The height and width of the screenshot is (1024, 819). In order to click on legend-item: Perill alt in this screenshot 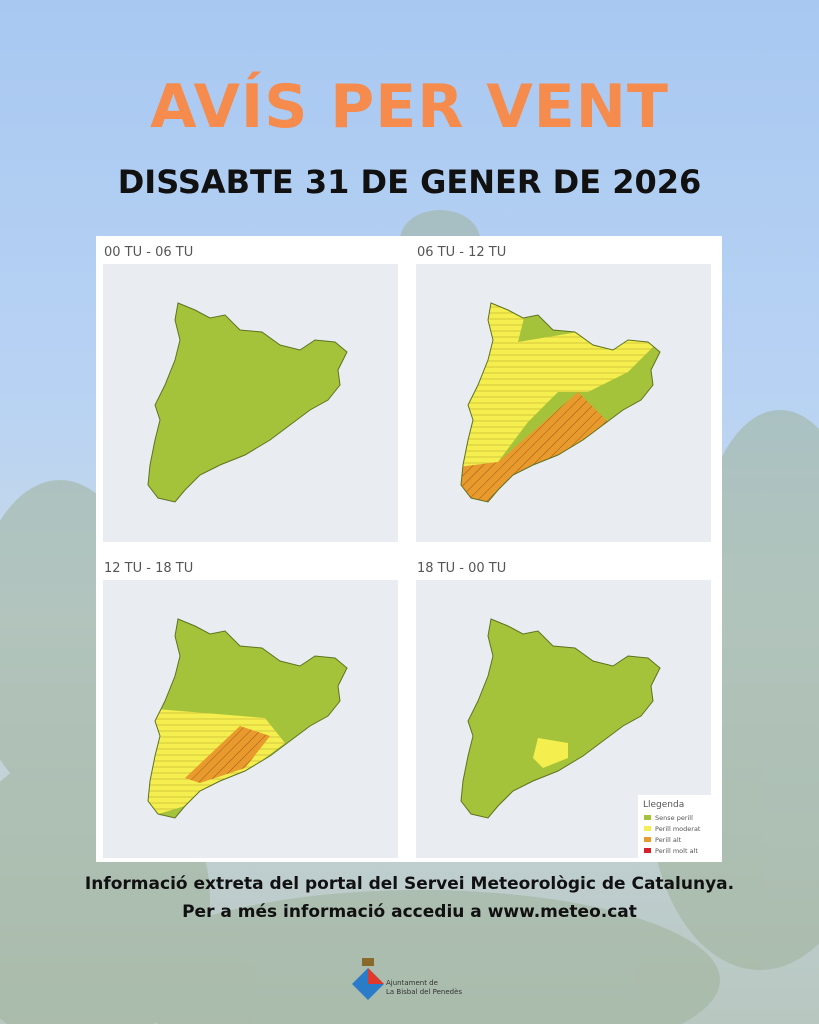, I will do `click(668, 840)`.